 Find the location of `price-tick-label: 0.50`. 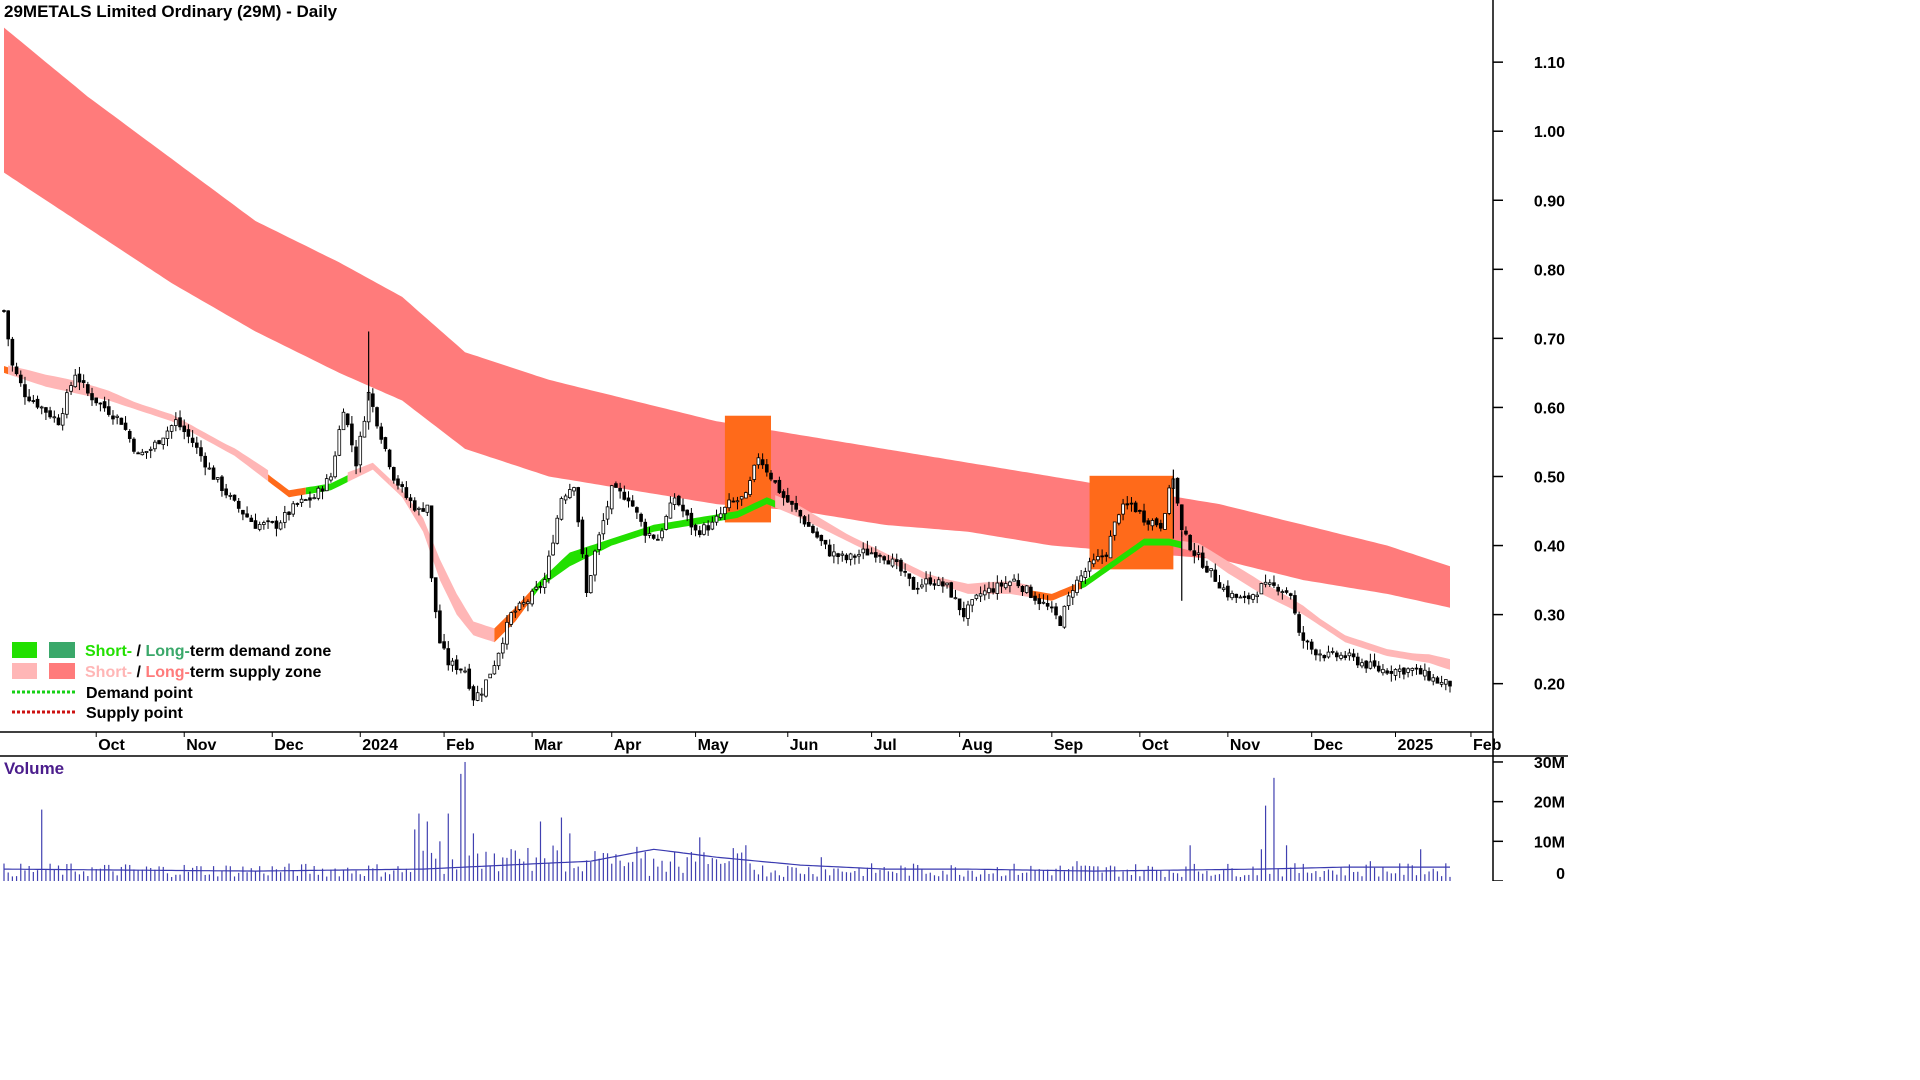

price-tick-label: 0.50 is located at coordinates (1549, 477).